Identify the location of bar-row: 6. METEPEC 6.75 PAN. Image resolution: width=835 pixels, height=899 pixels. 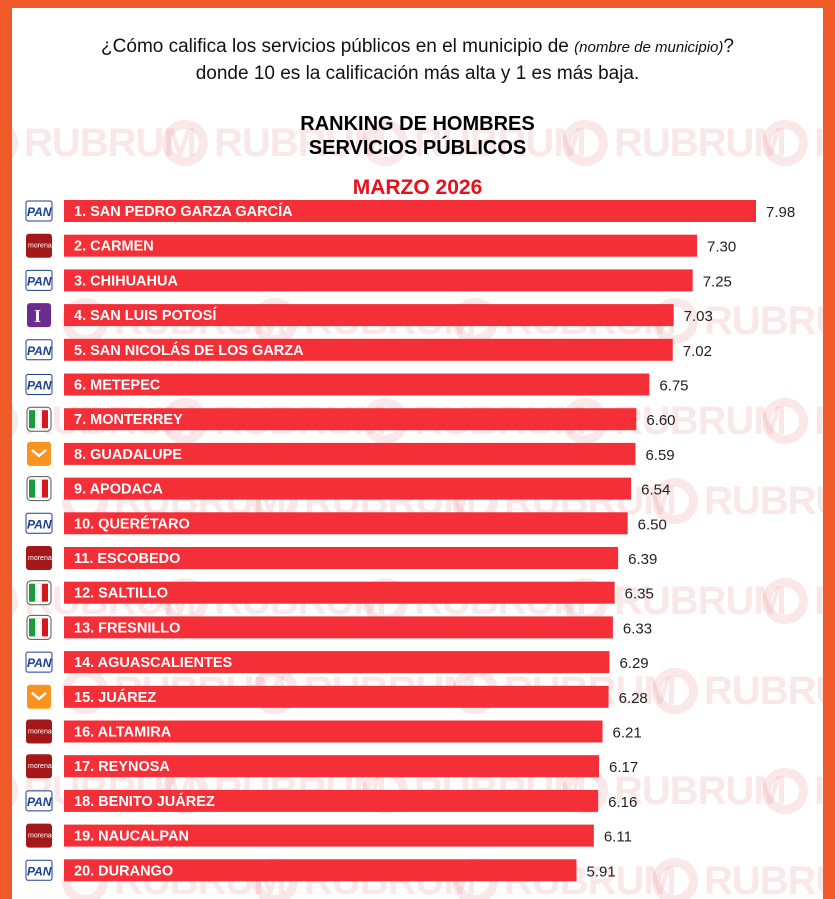
(357, 384).